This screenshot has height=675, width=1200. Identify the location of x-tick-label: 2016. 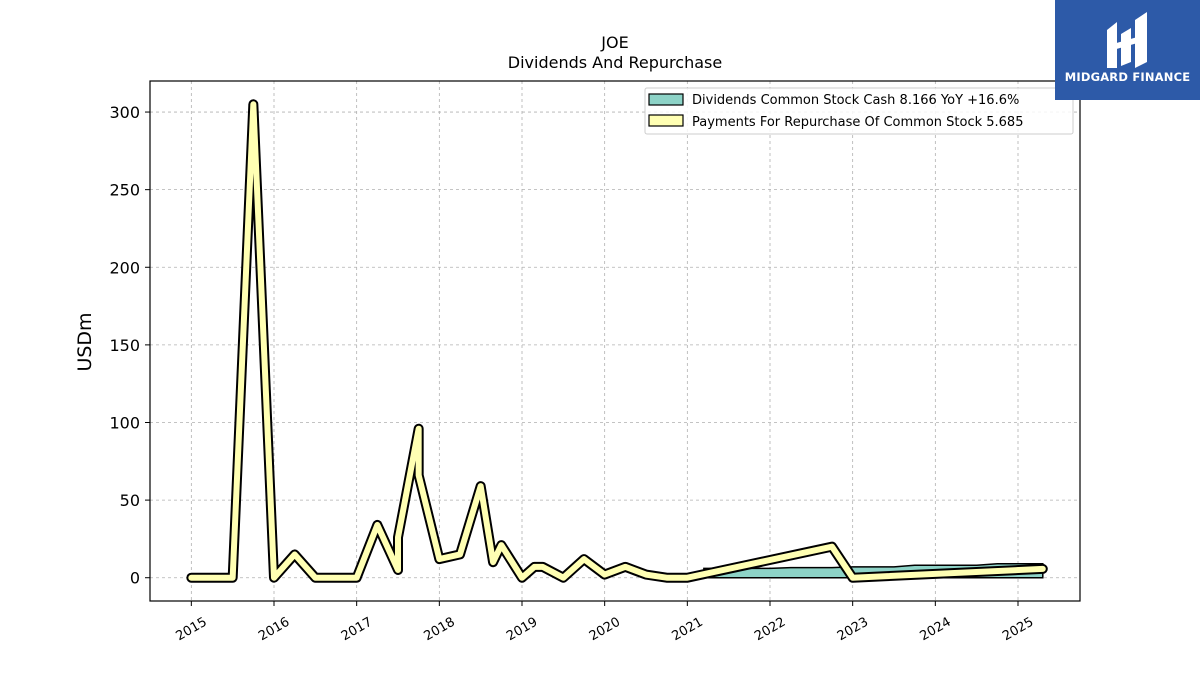
(274, 630).